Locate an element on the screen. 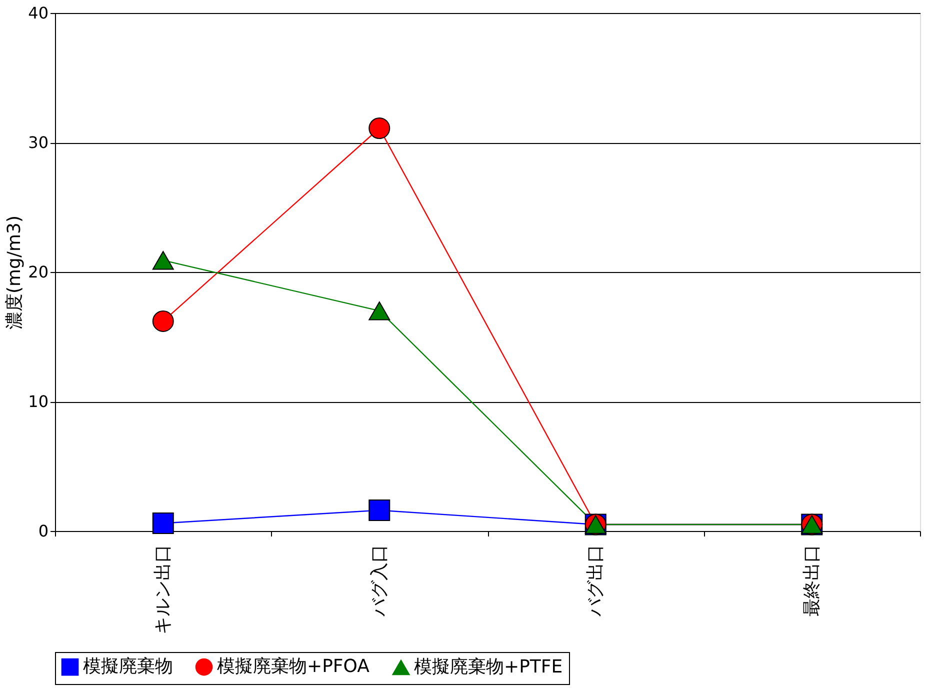 The width and height of the screenshot is (926, 690). y-tick-label: 40 is located at coordinates (38, 13).